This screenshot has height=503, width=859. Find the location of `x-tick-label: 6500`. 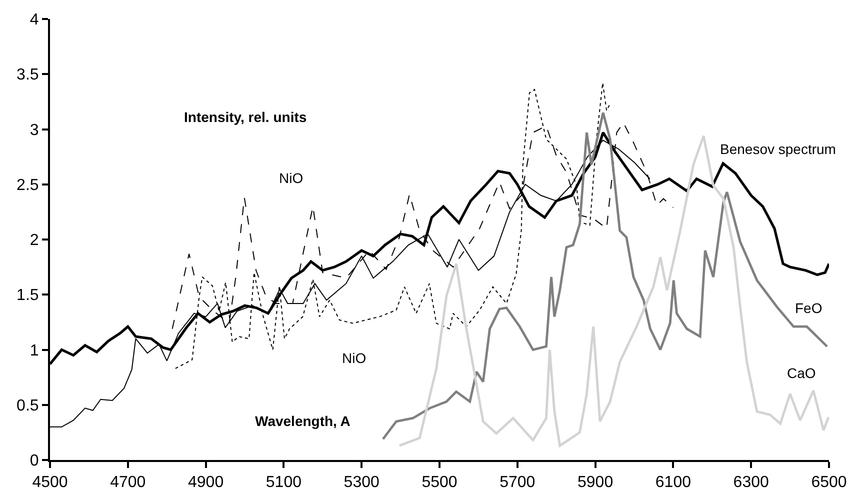

x-tick-label: 6500 is located at coordinates (829, 483).